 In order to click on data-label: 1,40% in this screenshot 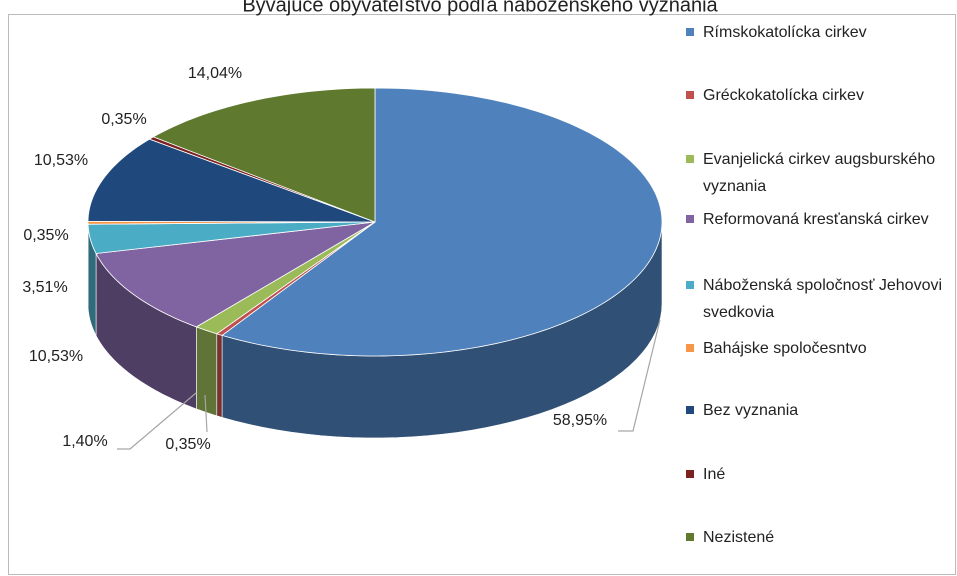, I will do `click(84, 441)`.